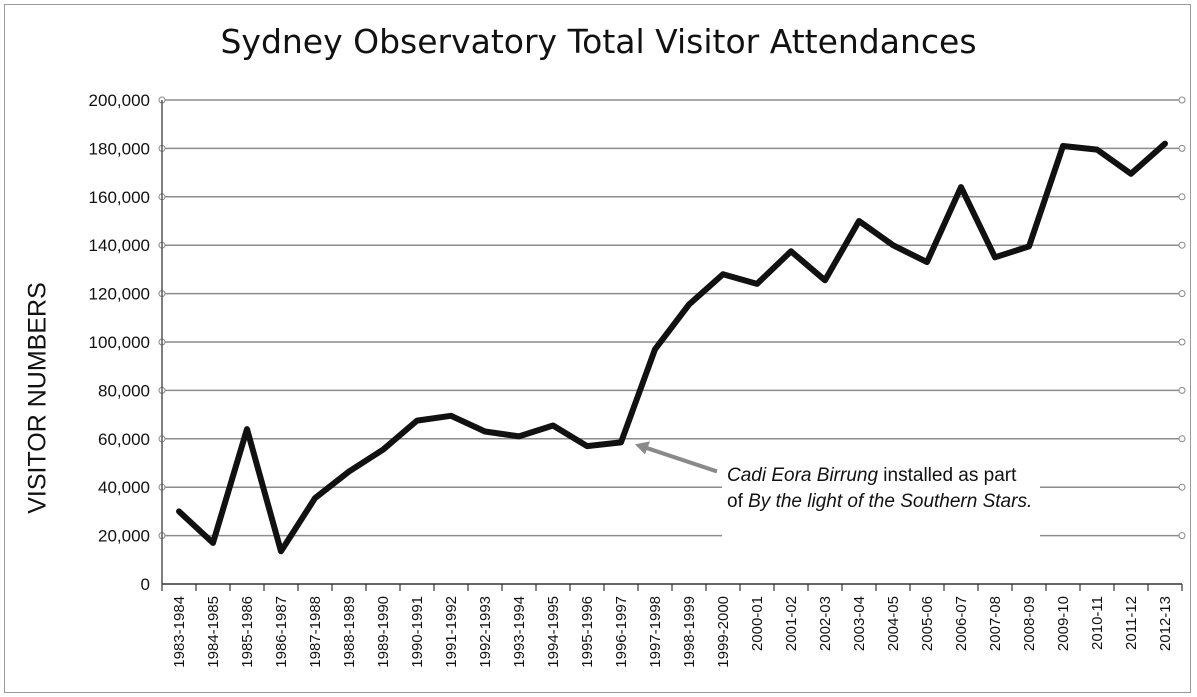 The height and width of the screenshot is (697, 1197). Describe the element at coordinates (417, 632) in the screenshot. I see `x-tick-label: 1990-1991` at that location.